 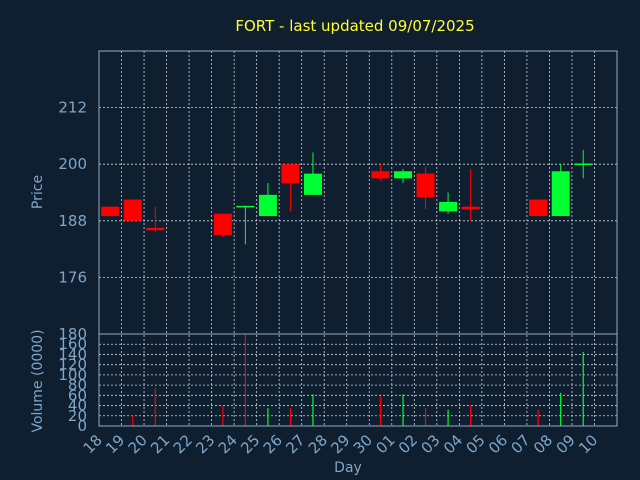 I want to click on price-tick-label: 200, so click(x=72, y=164).